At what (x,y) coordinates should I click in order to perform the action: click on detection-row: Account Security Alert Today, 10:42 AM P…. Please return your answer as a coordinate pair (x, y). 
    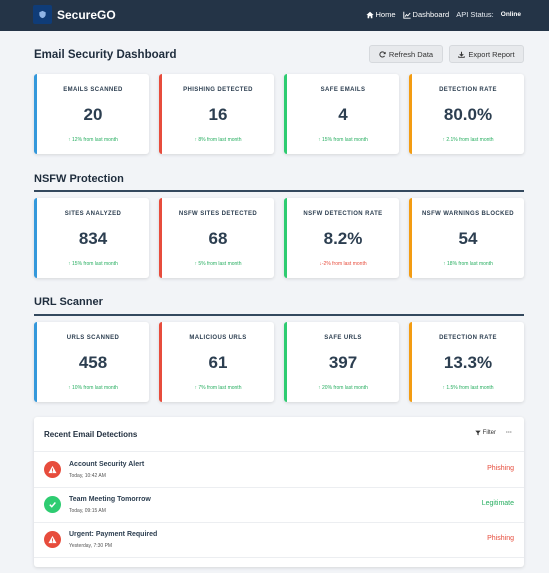
    Looking at the image, I should click on (279, 470).